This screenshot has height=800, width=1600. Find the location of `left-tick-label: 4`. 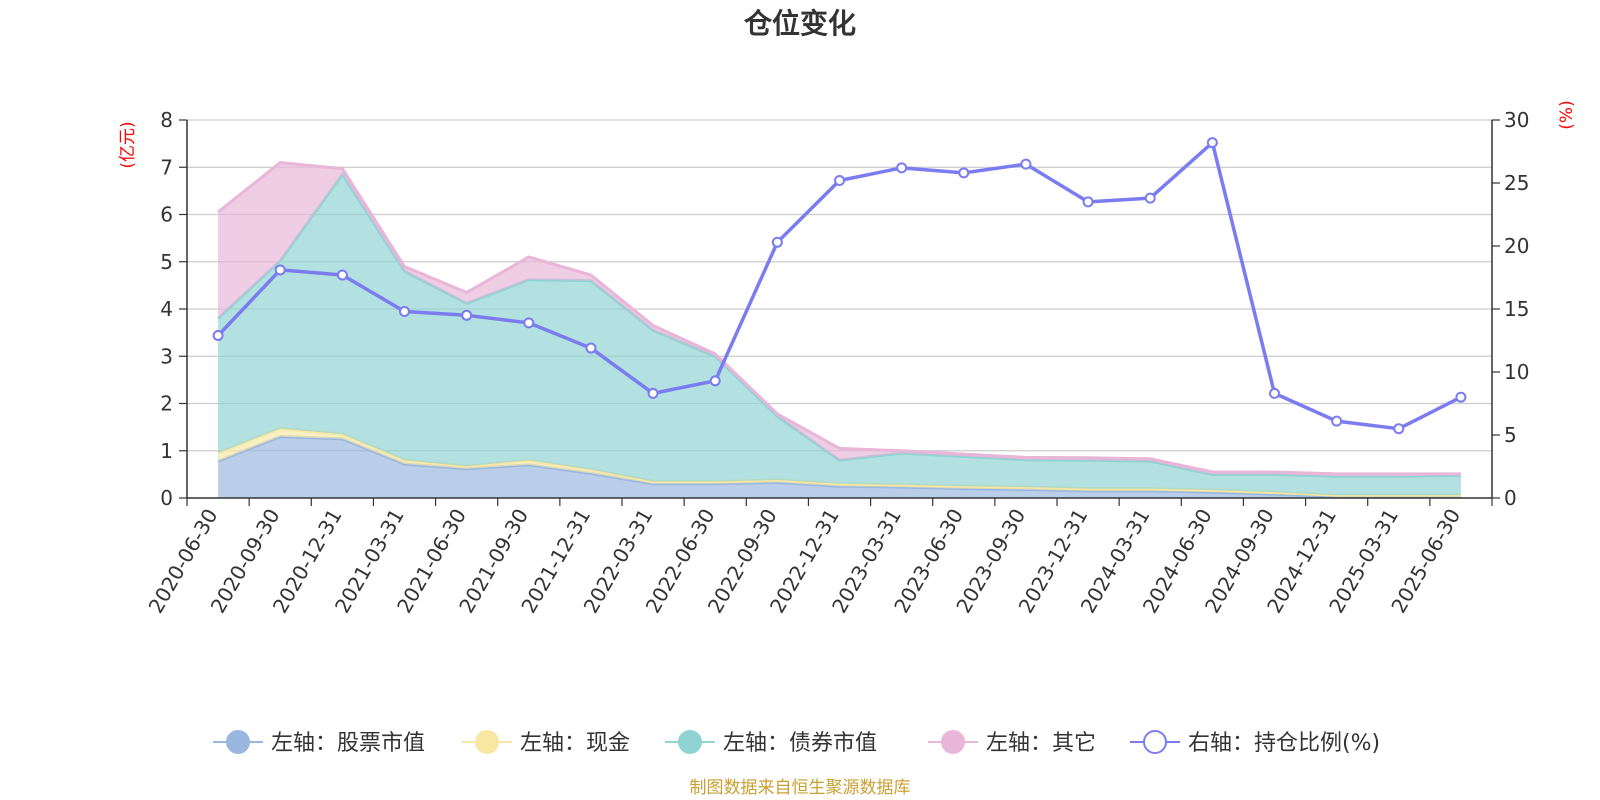

left-tick-label: 4 is located at coordinates (166, 309).